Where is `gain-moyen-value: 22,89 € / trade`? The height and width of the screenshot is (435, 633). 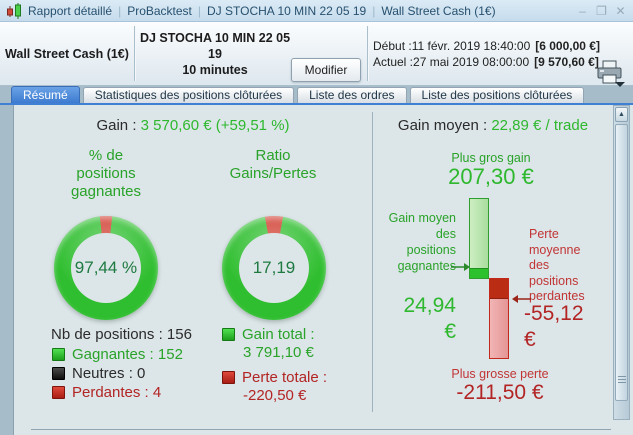 gain-moyen-value: 22,89 € / trade is located at coordinates (540, 125).